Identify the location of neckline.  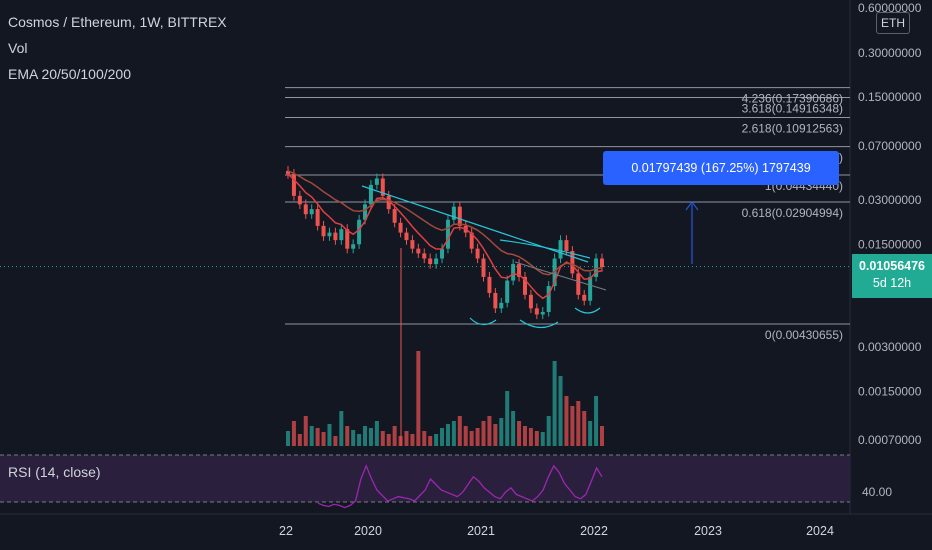
(545, 249).